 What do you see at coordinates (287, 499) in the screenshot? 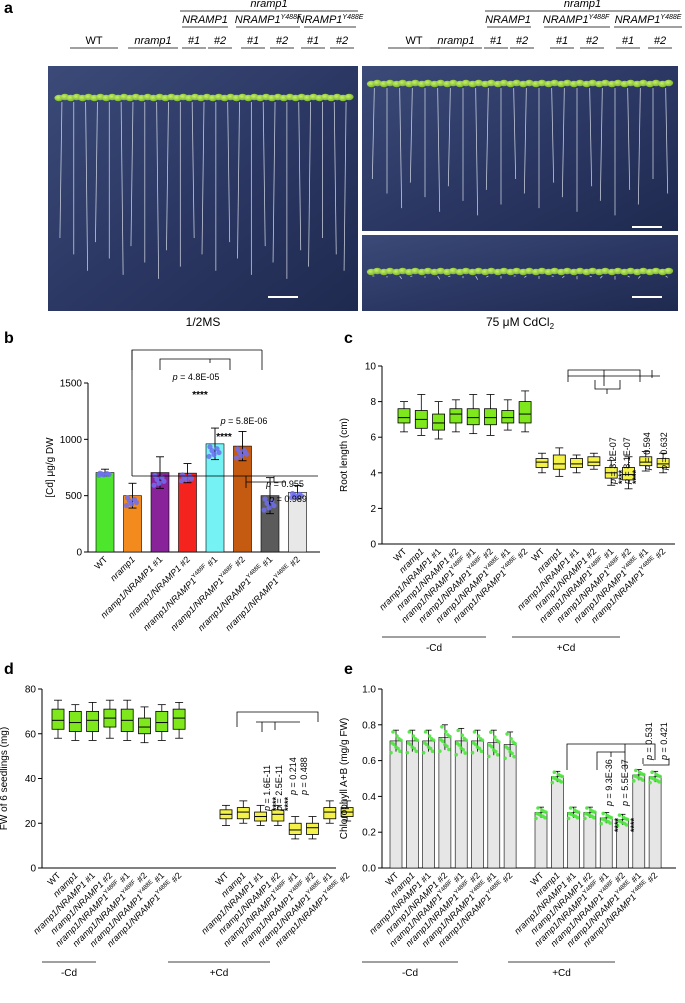
I see `p-value: p = 0.989` at bounding box center [287, 499].